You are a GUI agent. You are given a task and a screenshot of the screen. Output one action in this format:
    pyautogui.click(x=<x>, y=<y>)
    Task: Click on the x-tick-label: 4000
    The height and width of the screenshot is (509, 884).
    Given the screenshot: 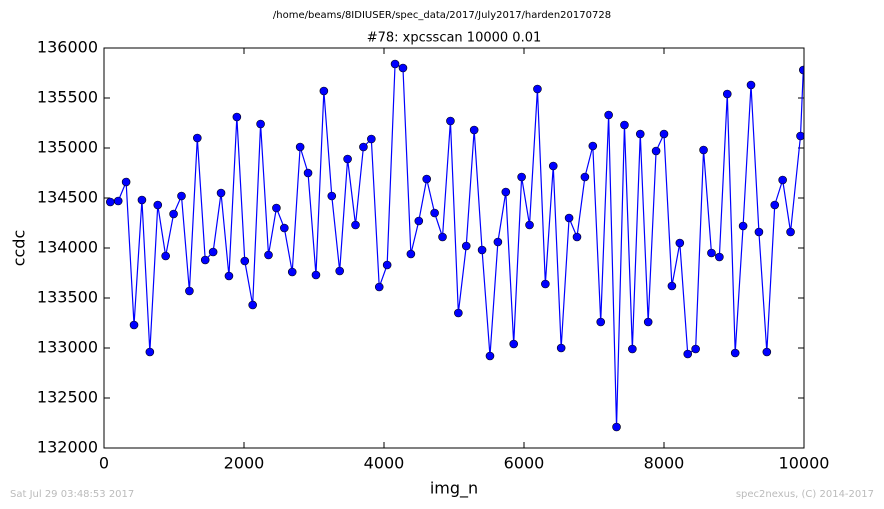 What is the action you would take?
    pyautogui.click(x=384, y=463)
    